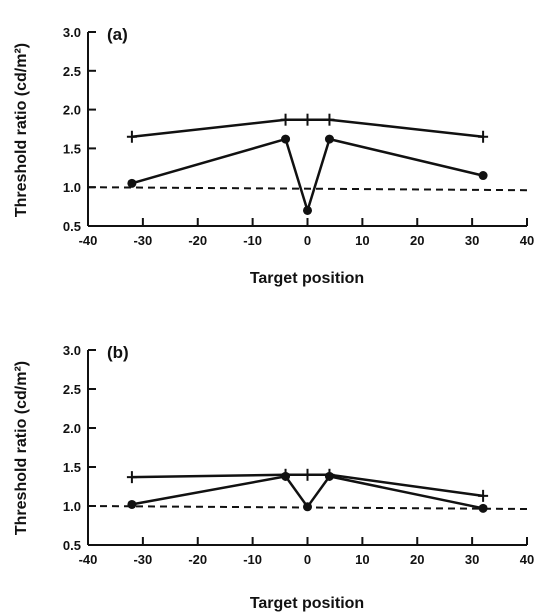 Image resolution: width=536 pixels, height=615 pixels. Describe the element at coordinates (72, 545) in the screenshot. I see `y-tick-label-b: 0.5` at that location.